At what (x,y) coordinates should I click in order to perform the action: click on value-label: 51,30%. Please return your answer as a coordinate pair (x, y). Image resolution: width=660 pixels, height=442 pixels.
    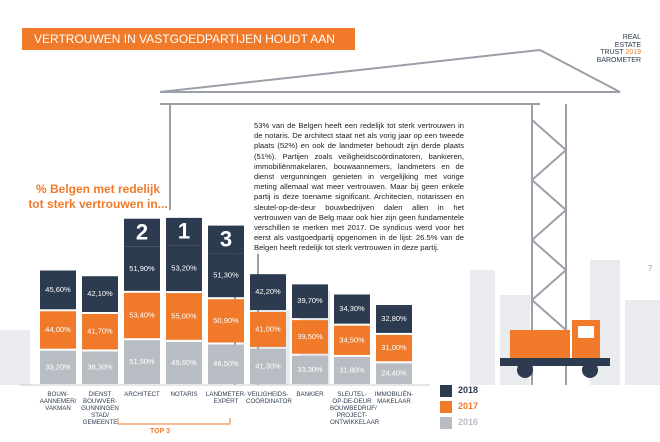
    Looking at the image, I should click on (226, 274).